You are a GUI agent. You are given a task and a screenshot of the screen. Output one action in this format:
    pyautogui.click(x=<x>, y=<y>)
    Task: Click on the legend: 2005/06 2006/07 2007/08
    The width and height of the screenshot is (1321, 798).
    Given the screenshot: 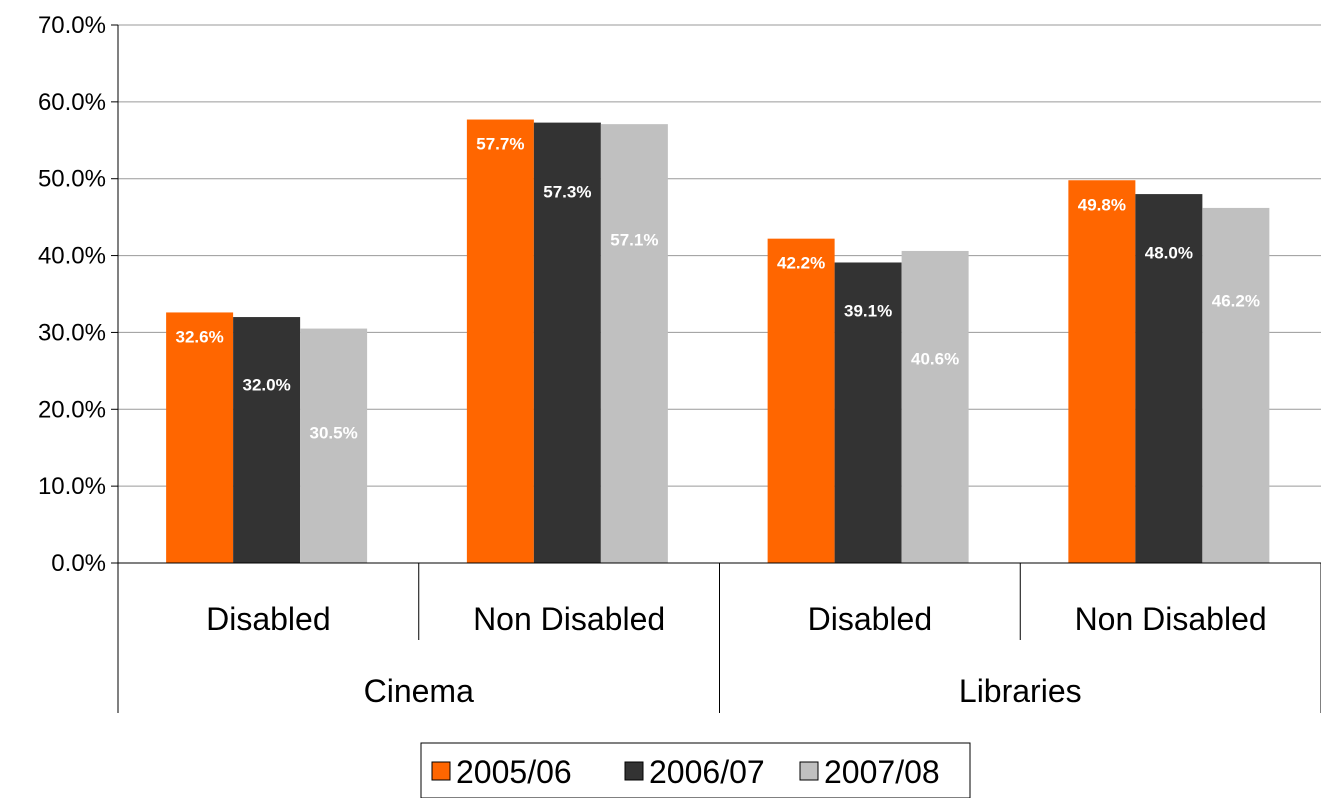 What is the action you would take?
    pyautogui.click(x=695, y=770)
    